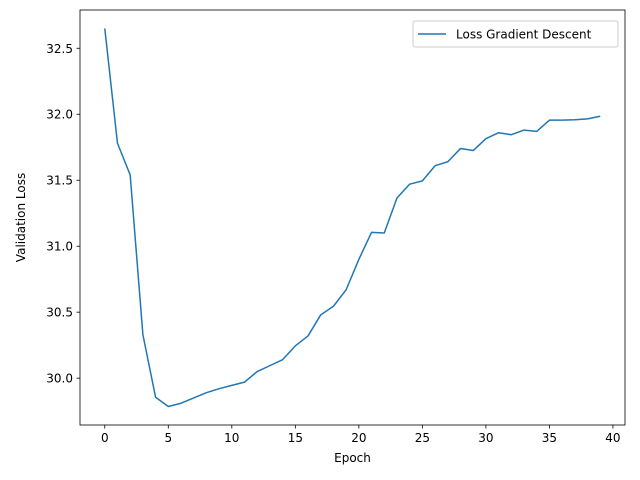  I want to click on x-tick-label: 10, so click(231, 438).